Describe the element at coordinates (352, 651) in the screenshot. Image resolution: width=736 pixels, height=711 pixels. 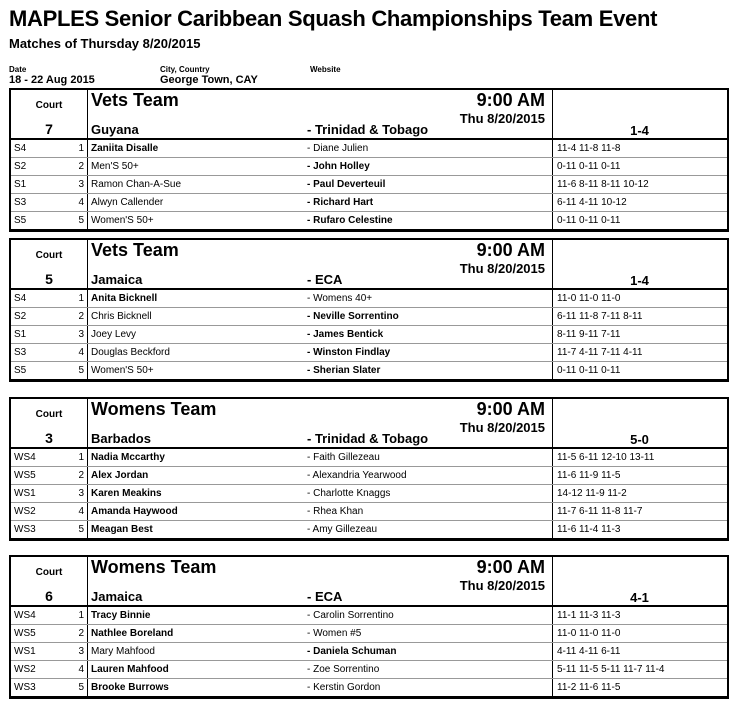
I see `away-player: - Daniela Schuman` at that location.